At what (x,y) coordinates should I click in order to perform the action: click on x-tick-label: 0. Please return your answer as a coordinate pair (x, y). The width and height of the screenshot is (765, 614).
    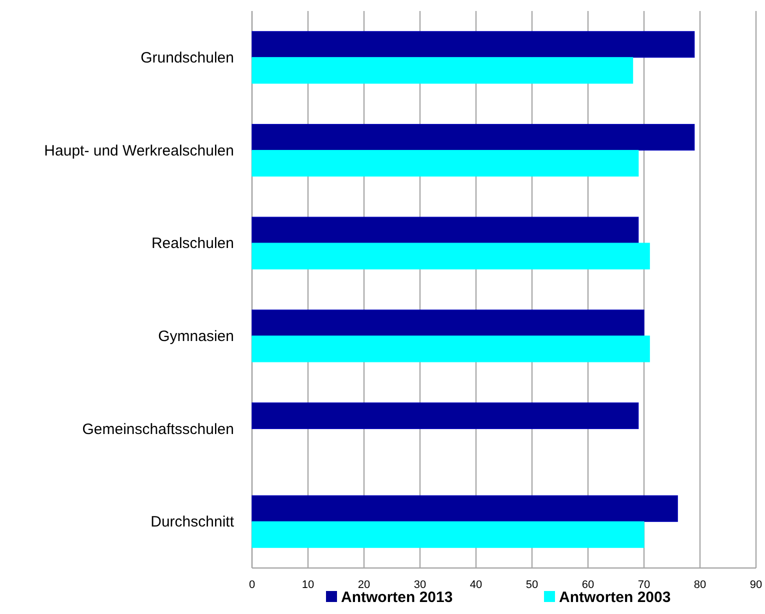
    Looking at the image, I should click on (252, 585).